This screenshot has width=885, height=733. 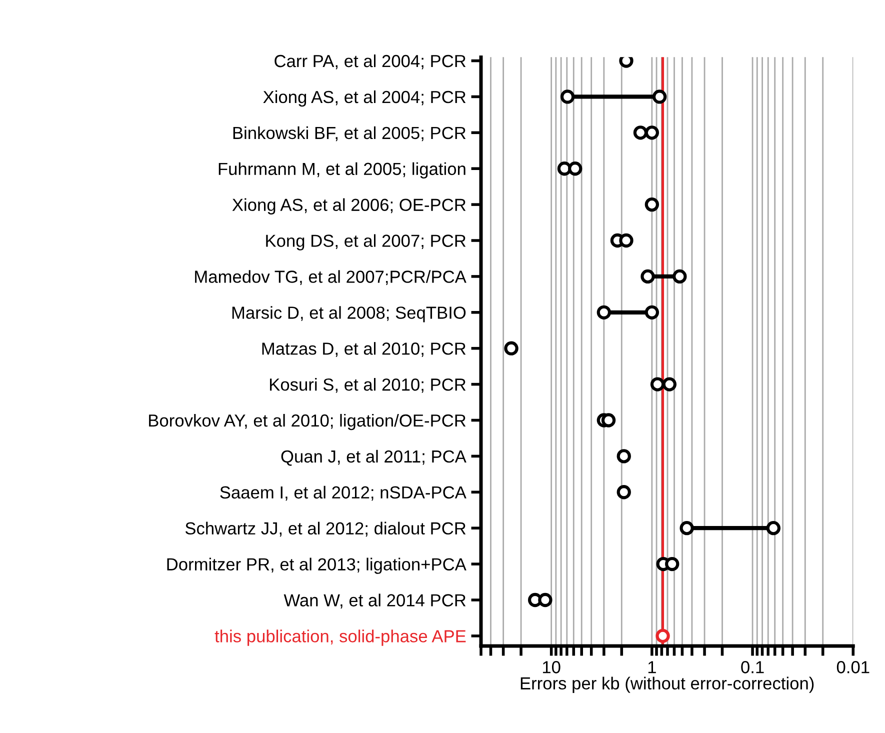 What do you see at coordinates (370, 62) in the screenshot?
I see `y-tick-label: Carr PA, et al 2004; PCR` at bounding box center [370, 62].